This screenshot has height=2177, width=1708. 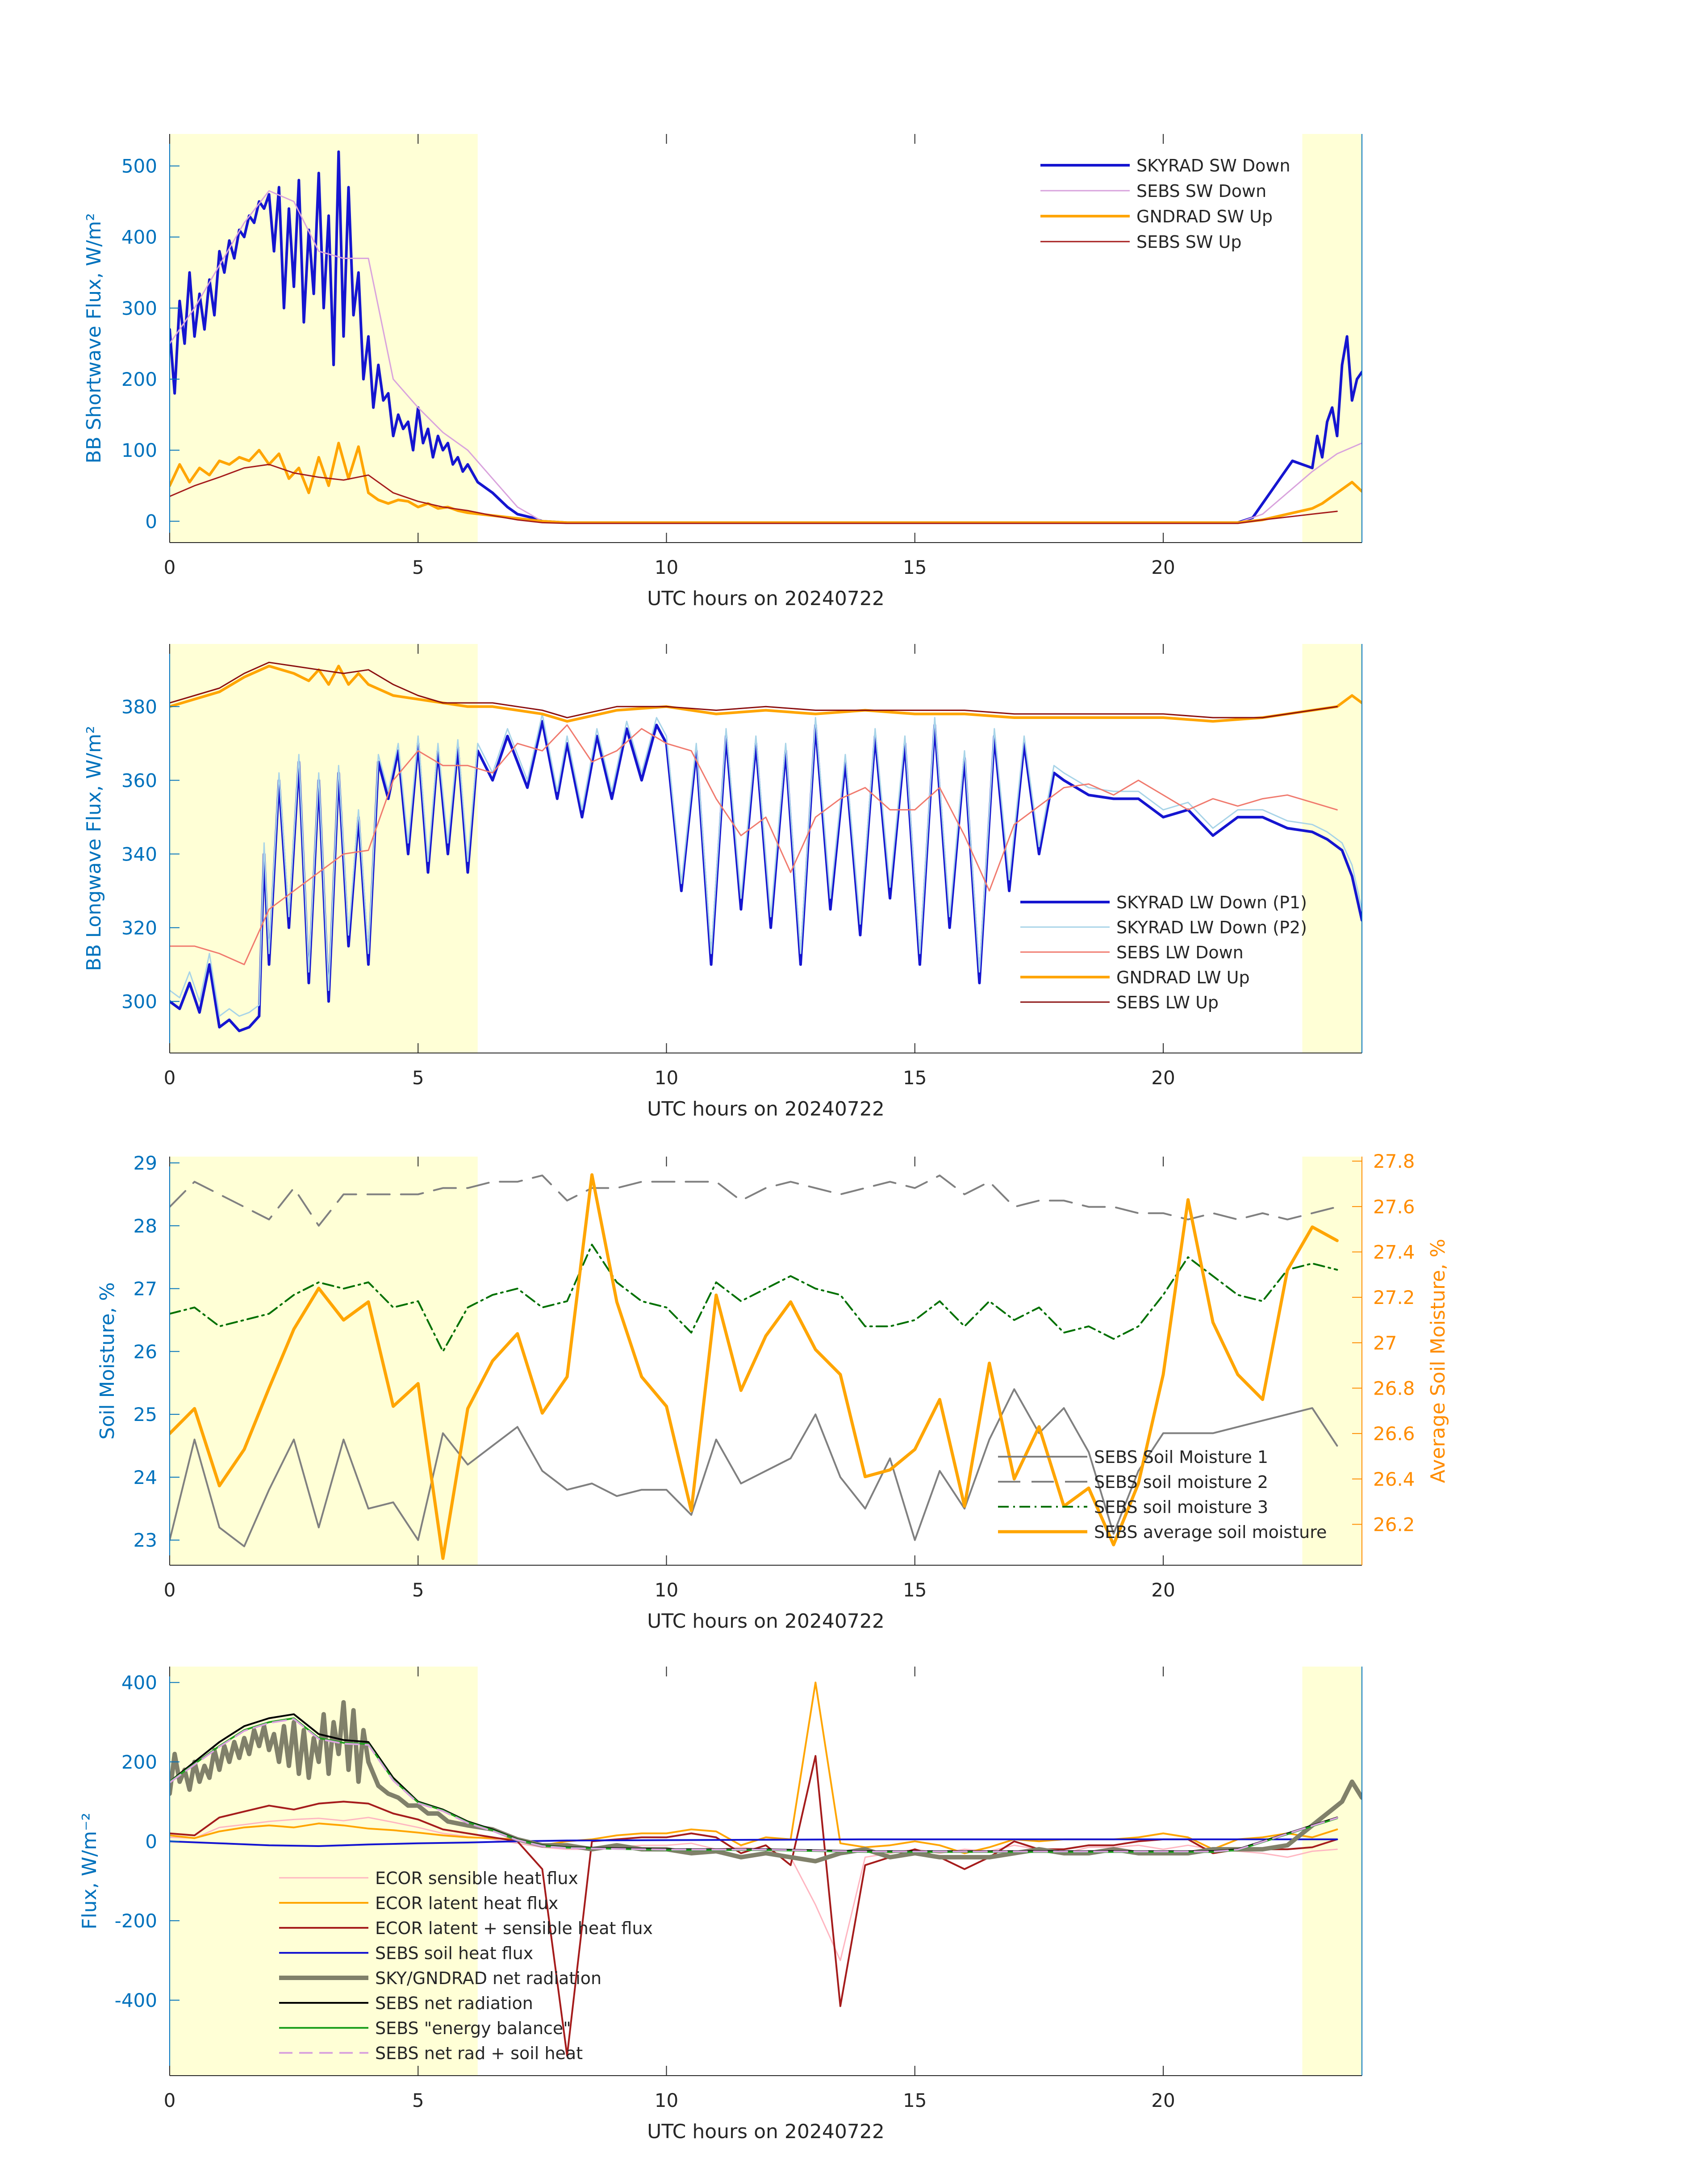 I want to click on y2-tick-label: 27.6, so click(x=1394, y=1207).